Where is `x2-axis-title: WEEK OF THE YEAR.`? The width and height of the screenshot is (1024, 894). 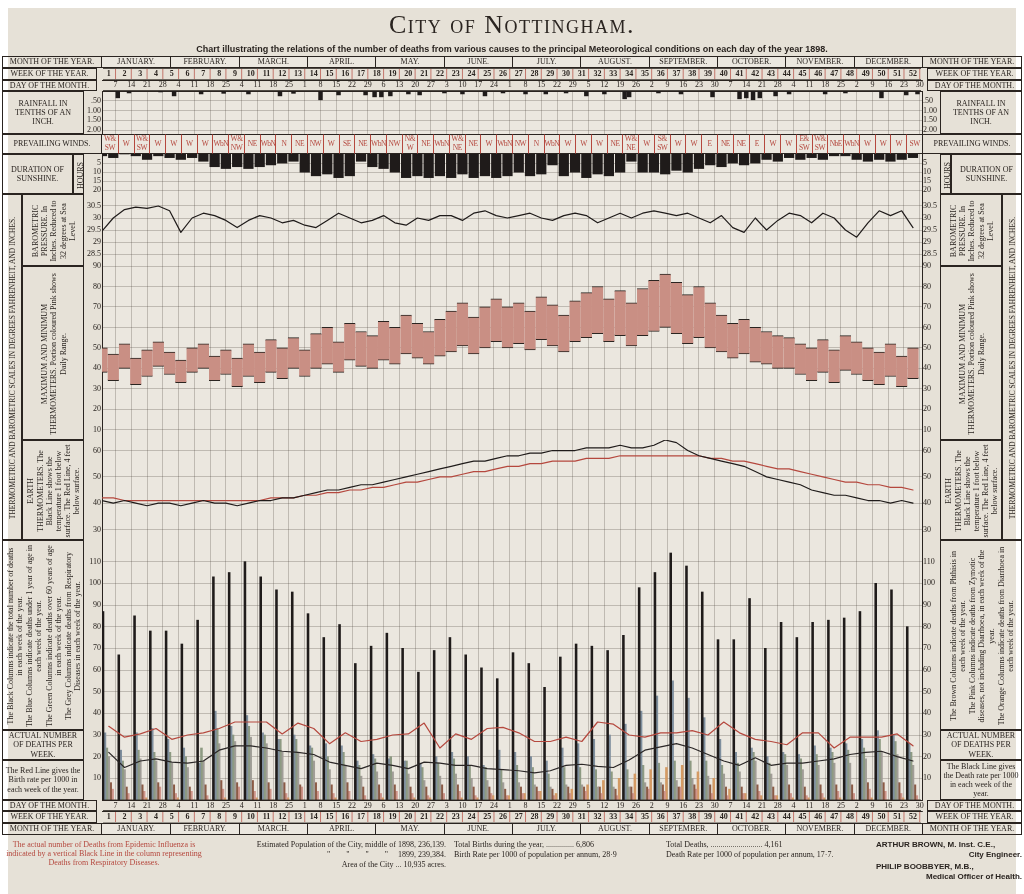
x2-axis-title: WEEK OF THE YEAR. is located at coordinates (974, 74).